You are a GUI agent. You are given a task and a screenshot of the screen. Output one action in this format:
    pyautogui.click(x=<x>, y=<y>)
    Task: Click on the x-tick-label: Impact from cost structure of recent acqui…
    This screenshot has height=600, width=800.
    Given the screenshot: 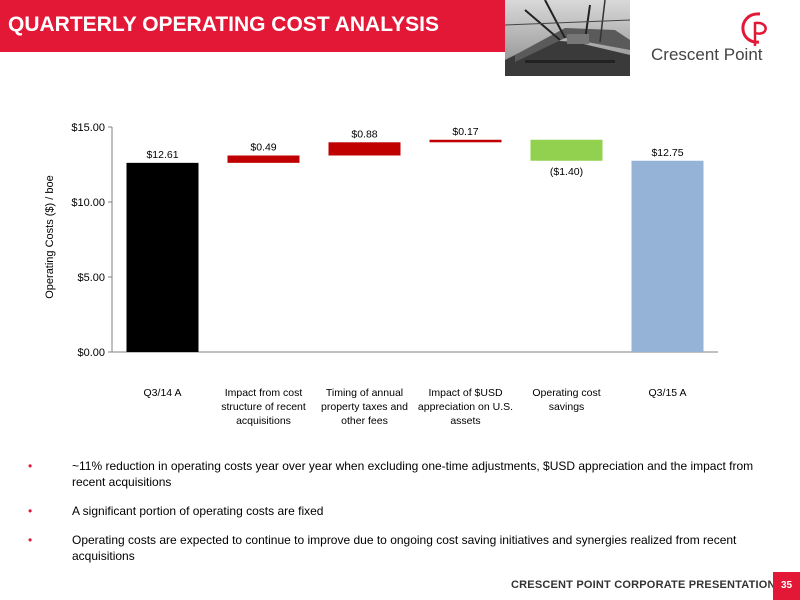 What is the action you would take?
    pyautogui.click(x=263, y=407)
    